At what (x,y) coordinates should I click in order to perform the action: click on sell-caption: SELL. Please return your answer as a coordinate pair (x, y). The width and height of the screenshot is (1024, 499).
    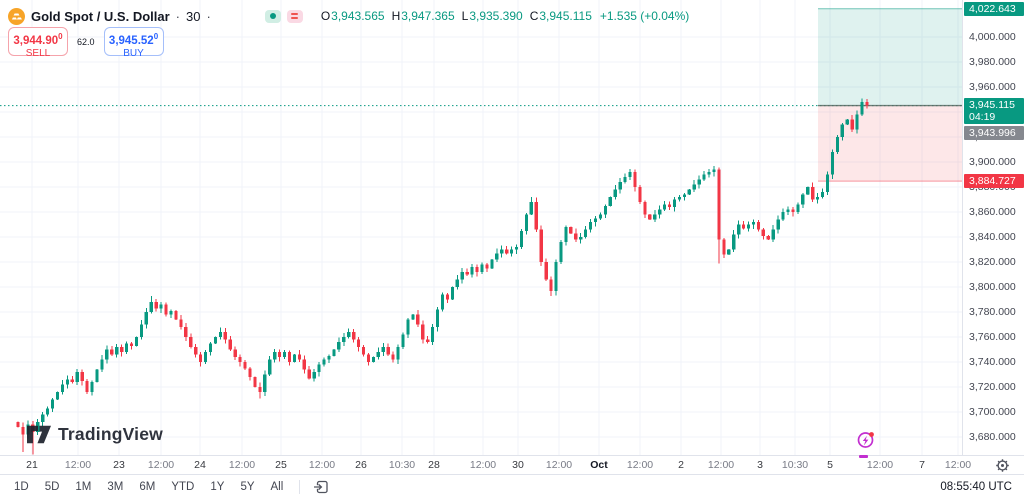
    Looking at the image, I should click on (38, 53).